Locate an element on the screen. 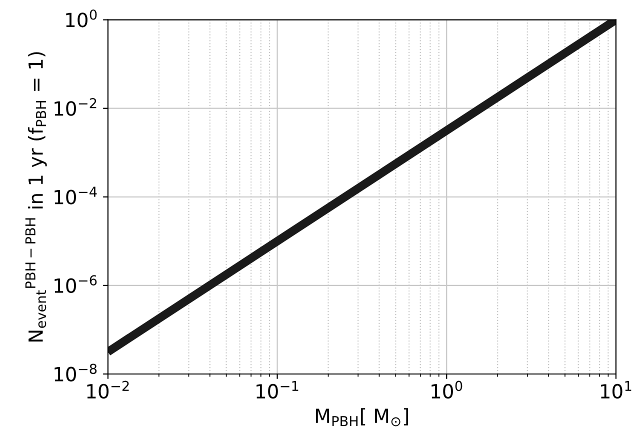 This screenshot has width=635, height=440. y-tick-label: 10$^{−2}$ is located at coordinates (75, 107).